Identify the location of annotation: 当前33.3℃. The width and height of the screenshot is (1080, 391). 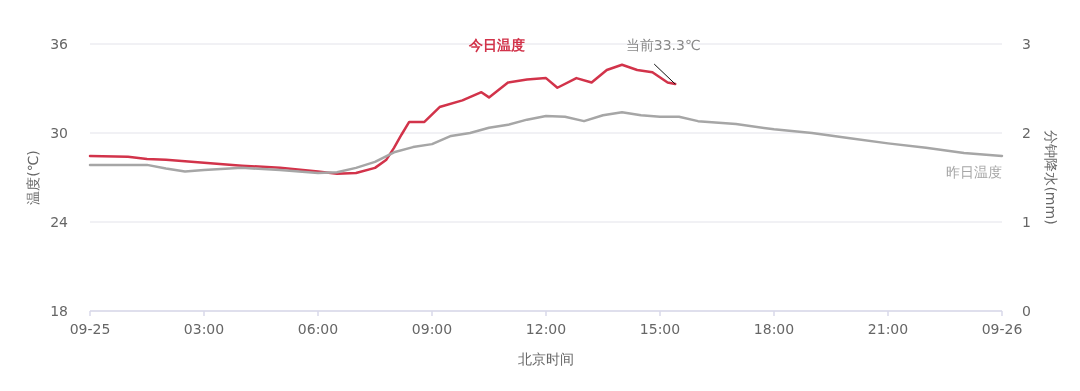
(663, 45).